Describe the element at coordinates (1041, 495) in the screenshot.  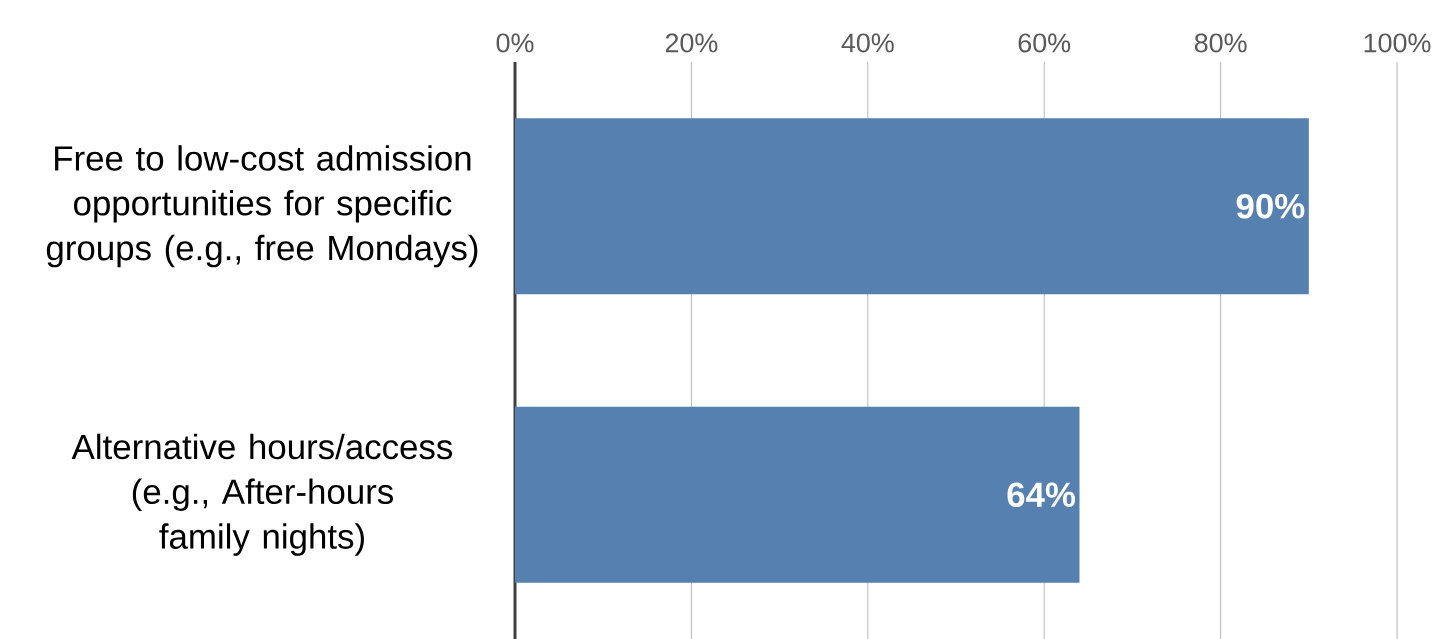
I see `data-label: 64%` at that location.